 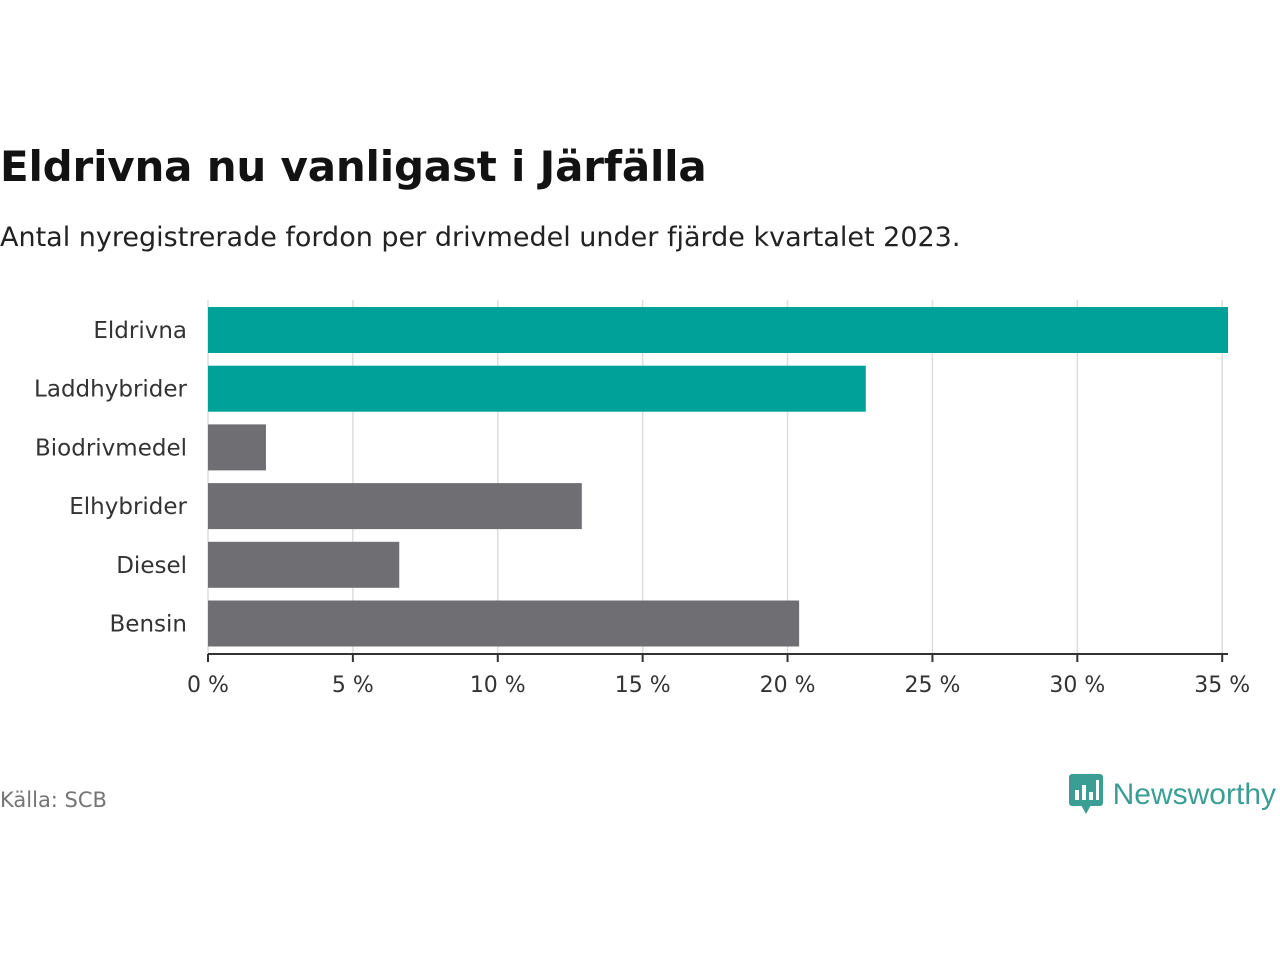 I want to click on x-tick-label-30: 30 %, so click(x=1077, y=685).